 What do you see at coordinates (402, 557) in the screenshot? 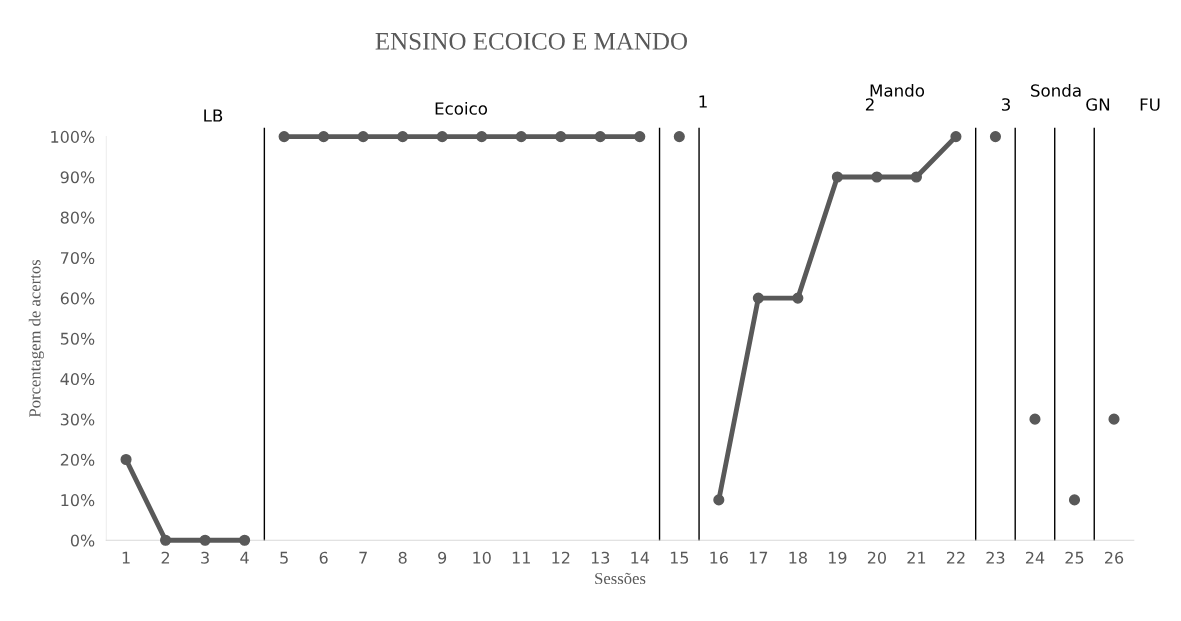
I see `x-tick-label: 8` at bounding box center [402, 557].